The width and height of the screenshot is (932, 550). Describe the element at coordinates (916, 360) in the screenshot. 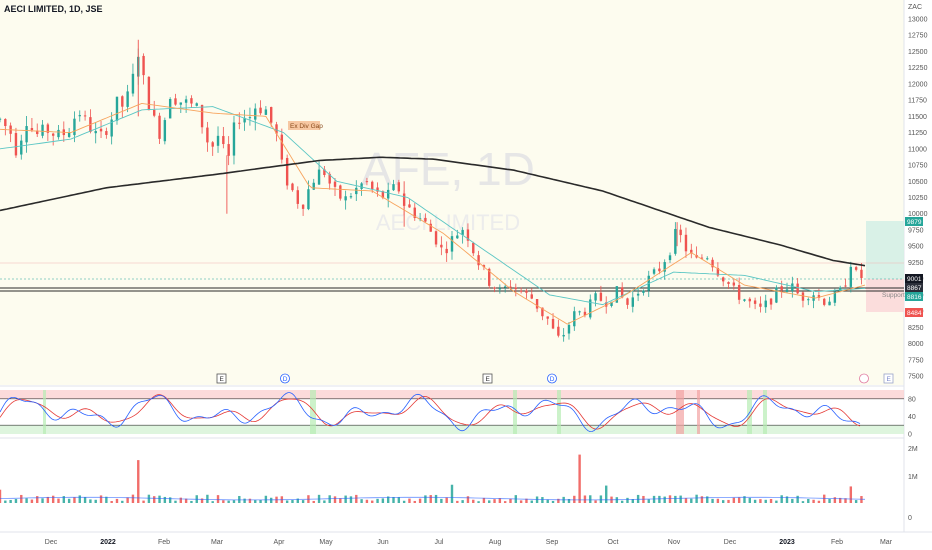

I see `price-tick-label: 7750` at that location.